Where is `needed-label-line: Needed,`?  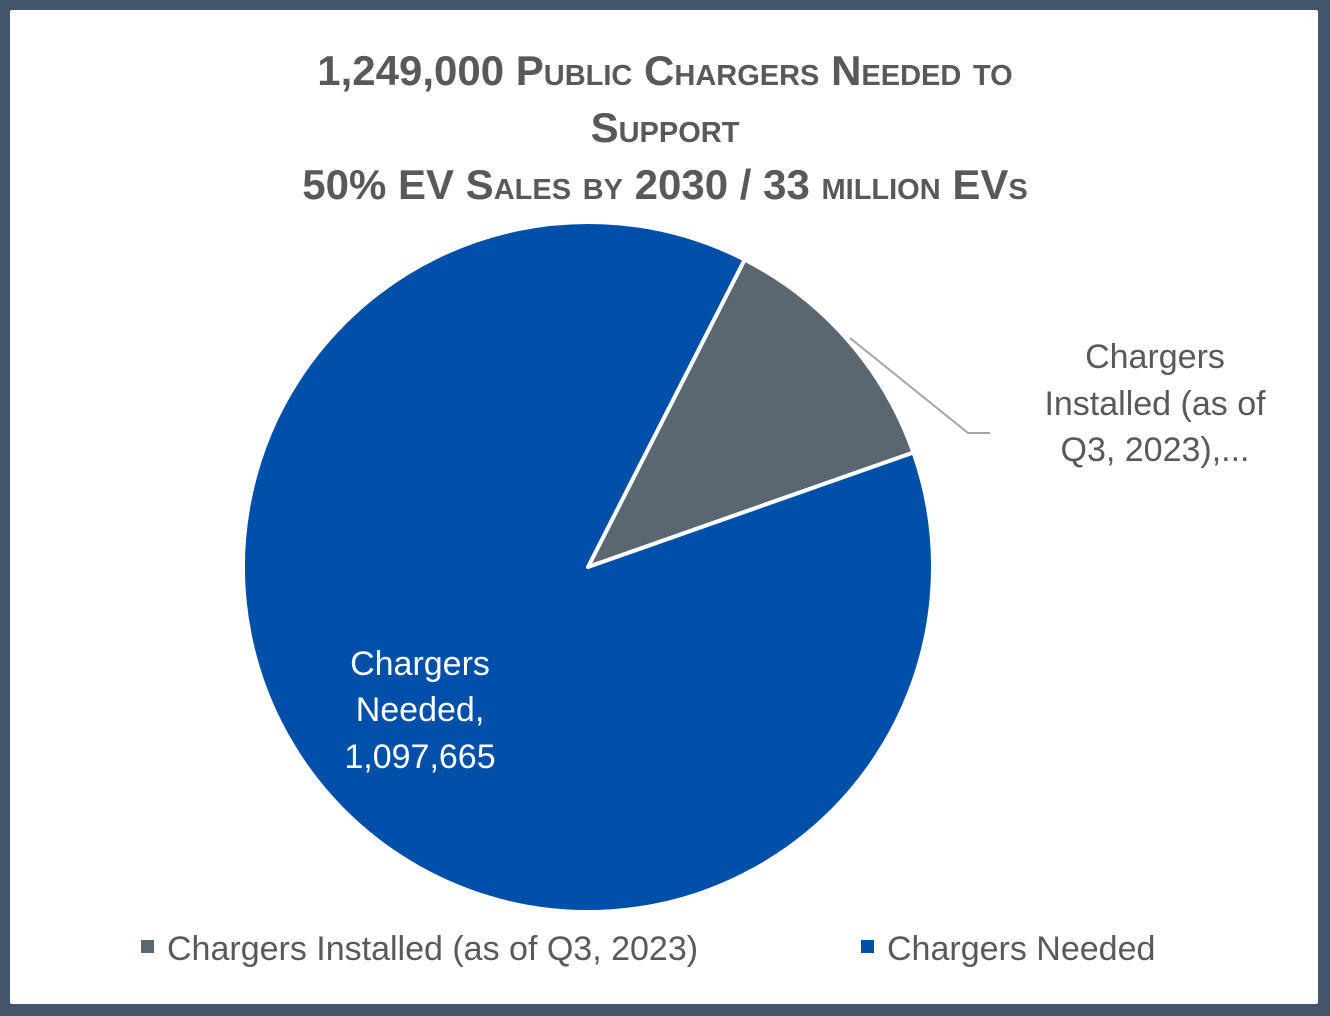 needed-label-line: Needed, is located at coordinates (420, 710).